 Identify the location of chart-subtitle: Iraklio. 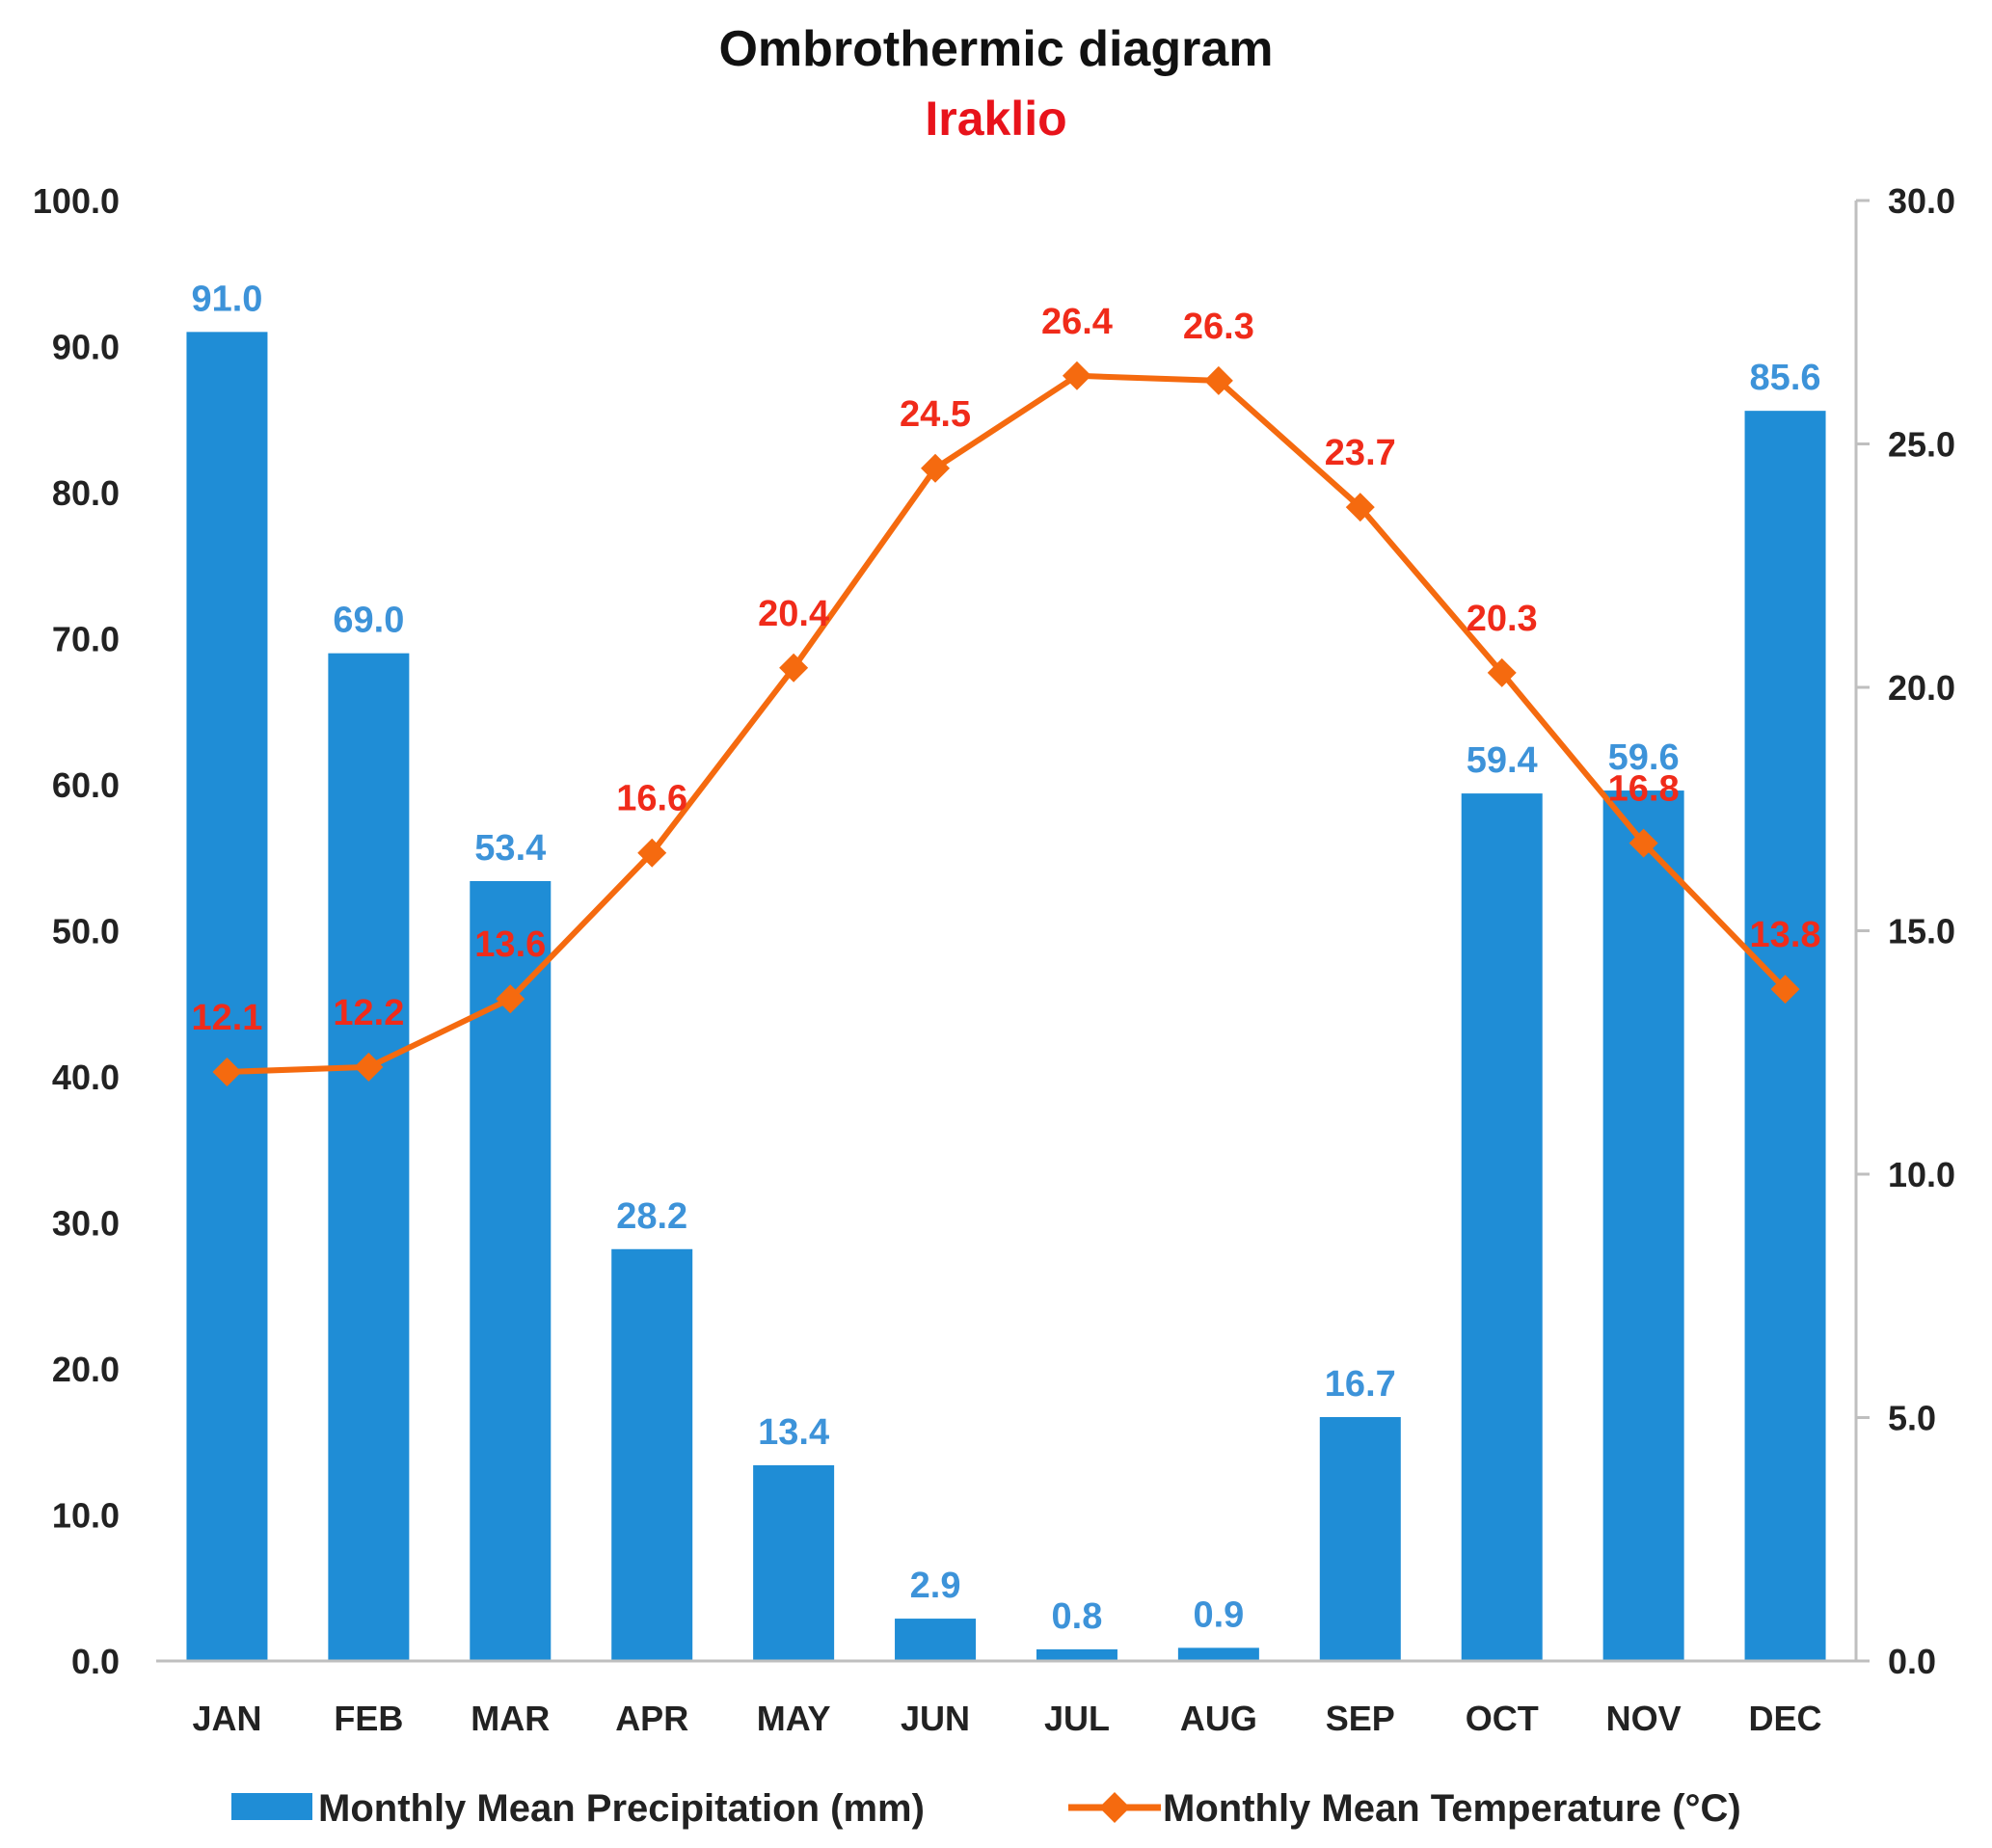
(995, 119).